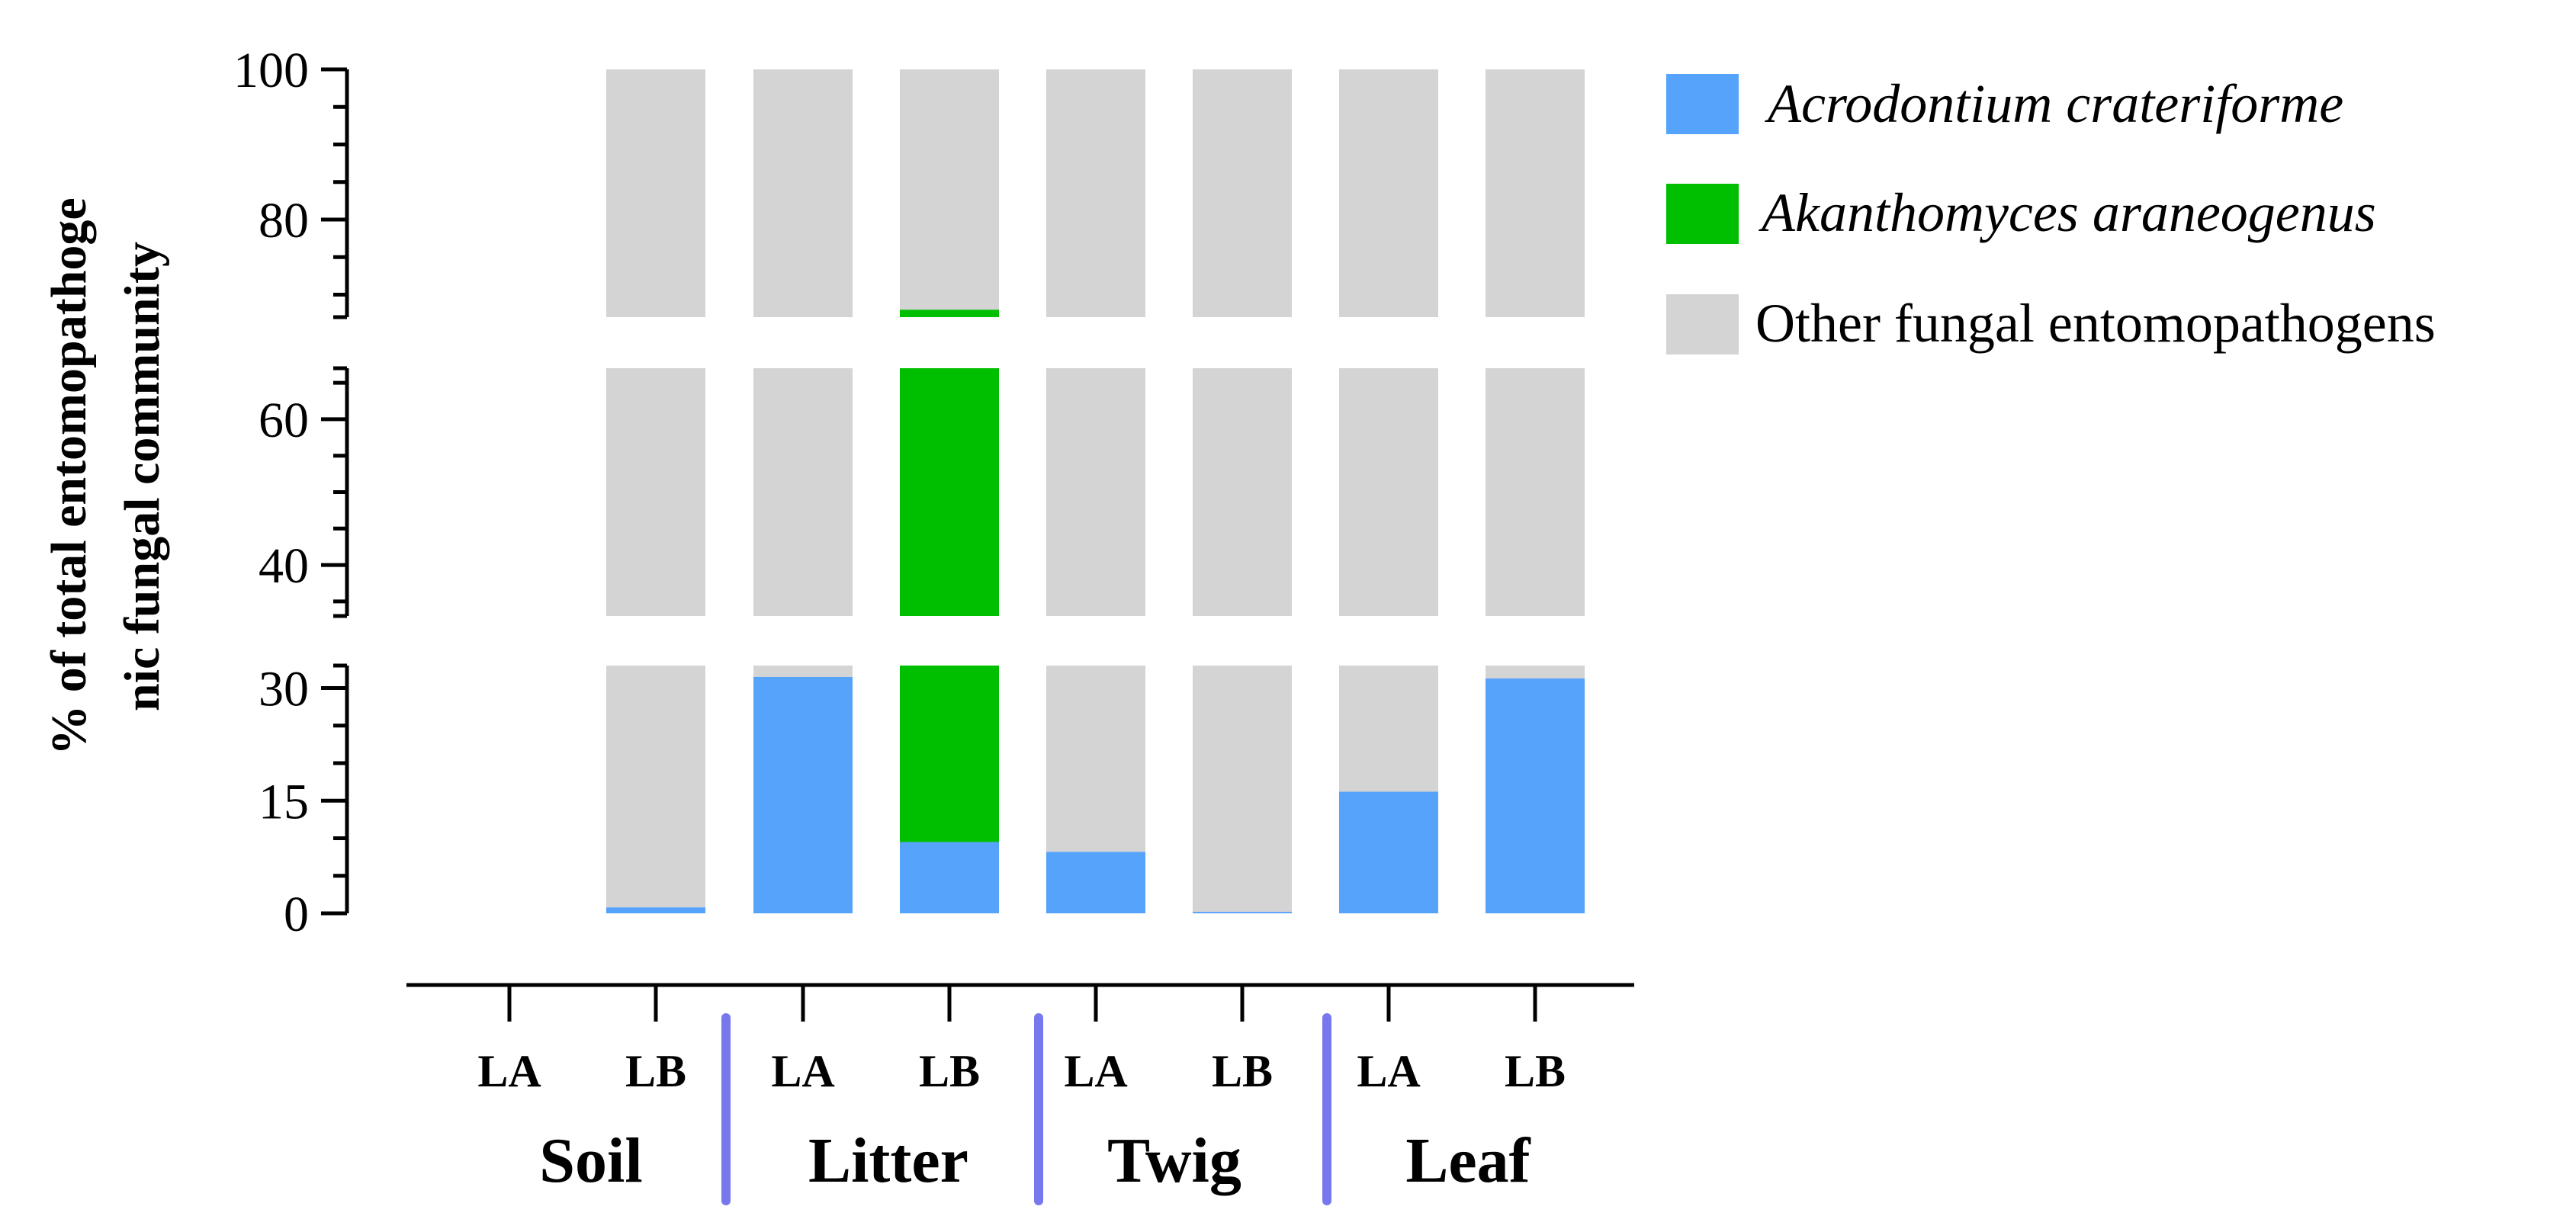 The width and height of the screenshot is (2576, 1232). Describe the element at coordinates (1702, 214) in the screenshot. I see `legend-swatch-akanthomyces` at that location.